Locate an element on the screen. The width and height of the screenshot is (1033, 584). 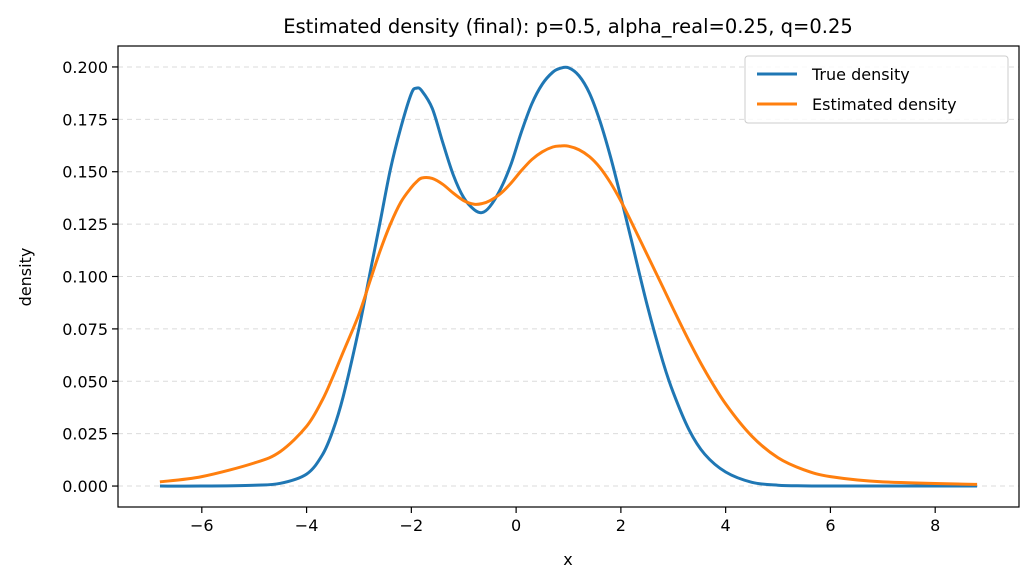
y-tick-label-7: 0.175 is located at coordinates (85, 119).